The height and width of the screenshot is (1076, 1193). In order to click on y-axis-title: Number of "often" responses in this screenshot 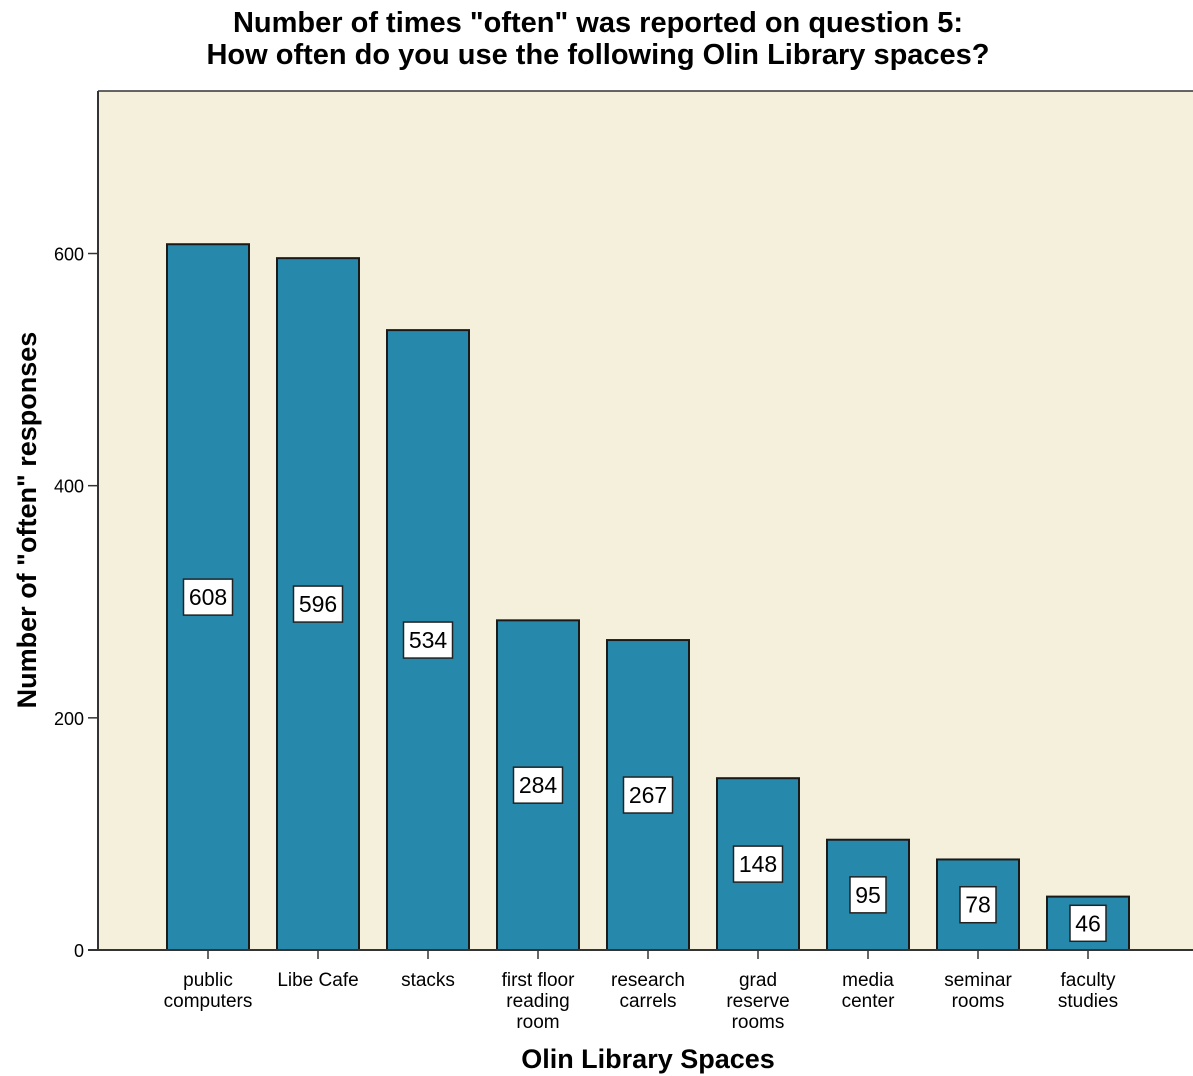, I will do `click(27, 520)`.